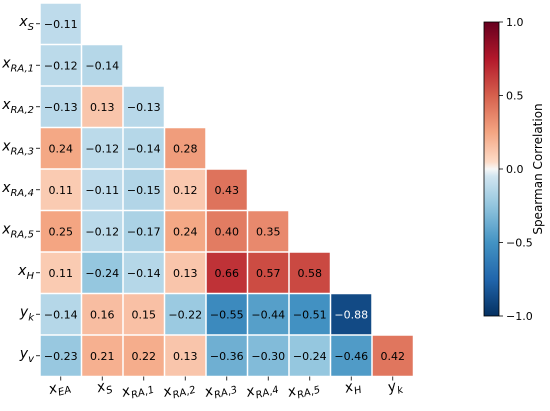 The image size is (550, 411). I want to click on row-label: yk, so click(27, 313).